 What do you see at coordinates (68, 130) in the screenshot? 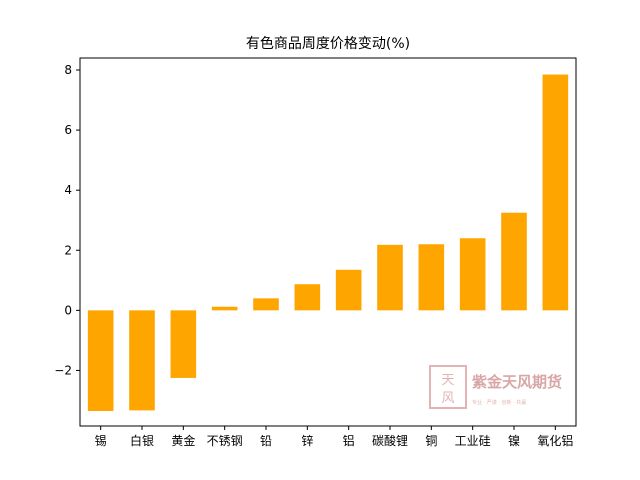
I see `y-tick-label: 6` at bounding box center [68, 130].